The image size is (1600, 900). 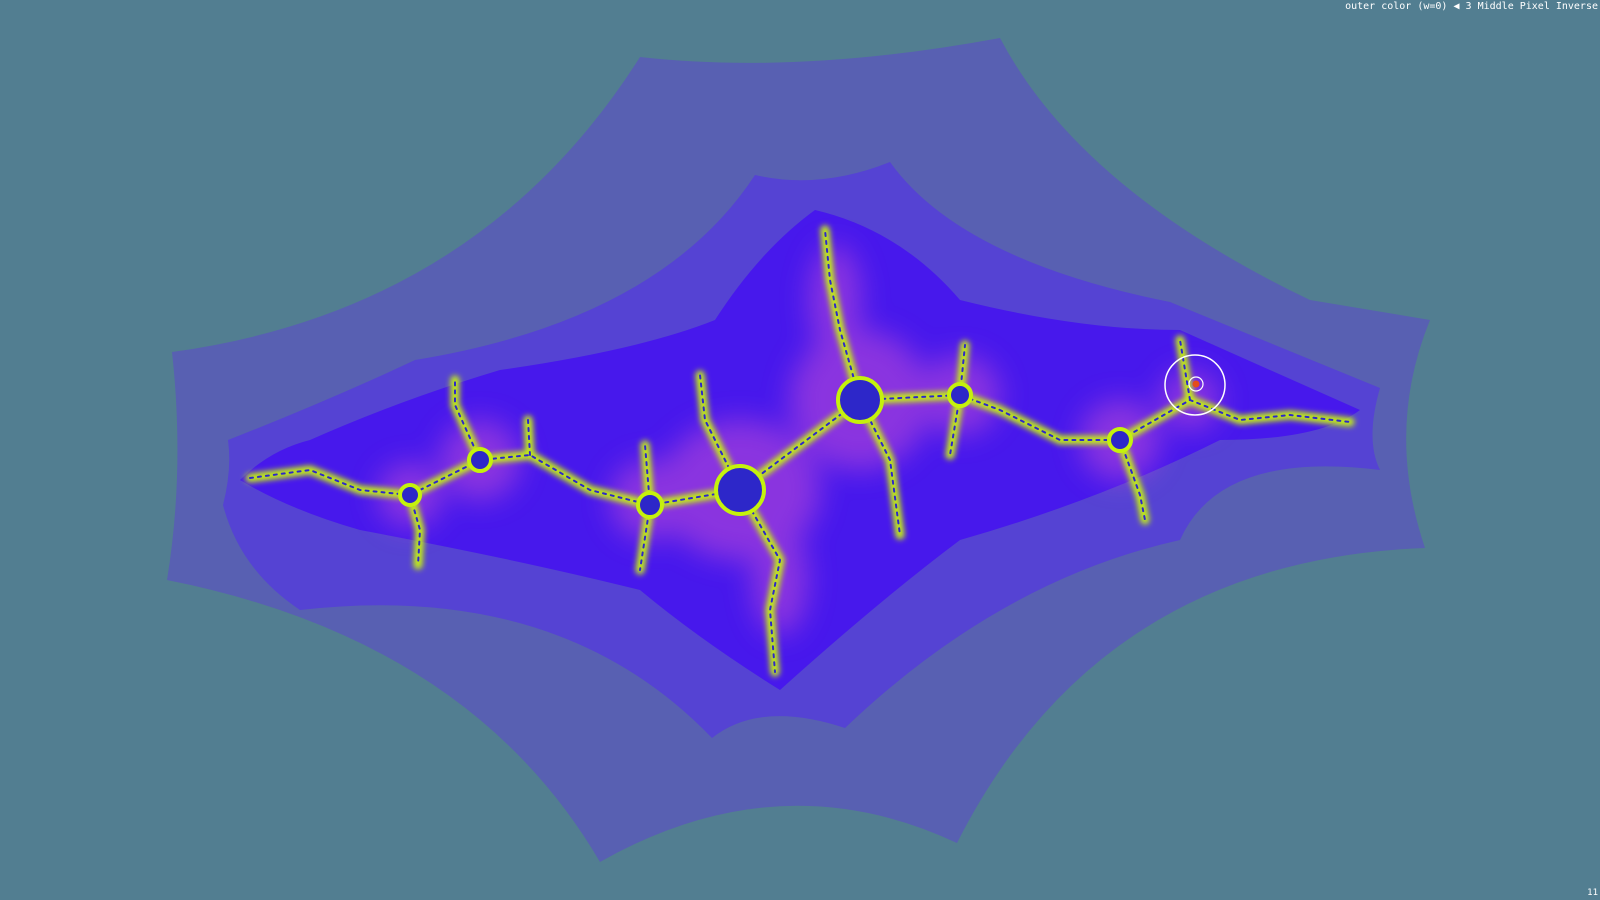 I want to click on target-ring-icon, so click(x=1195, y=385).